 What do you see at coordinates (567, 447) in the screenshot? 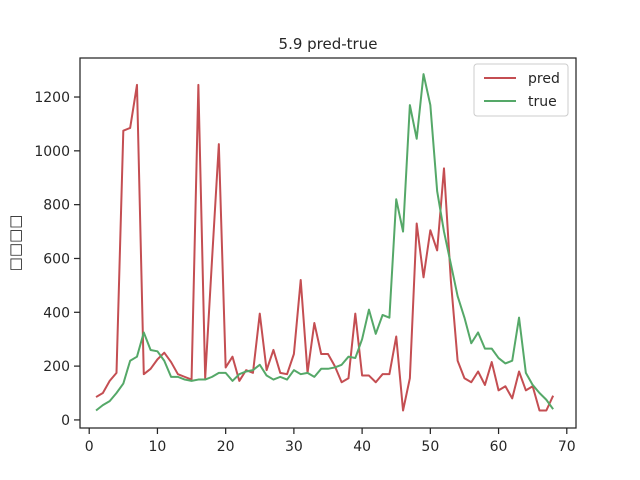
I see `x-tick-label: 70` at bounding box center [567, 447].